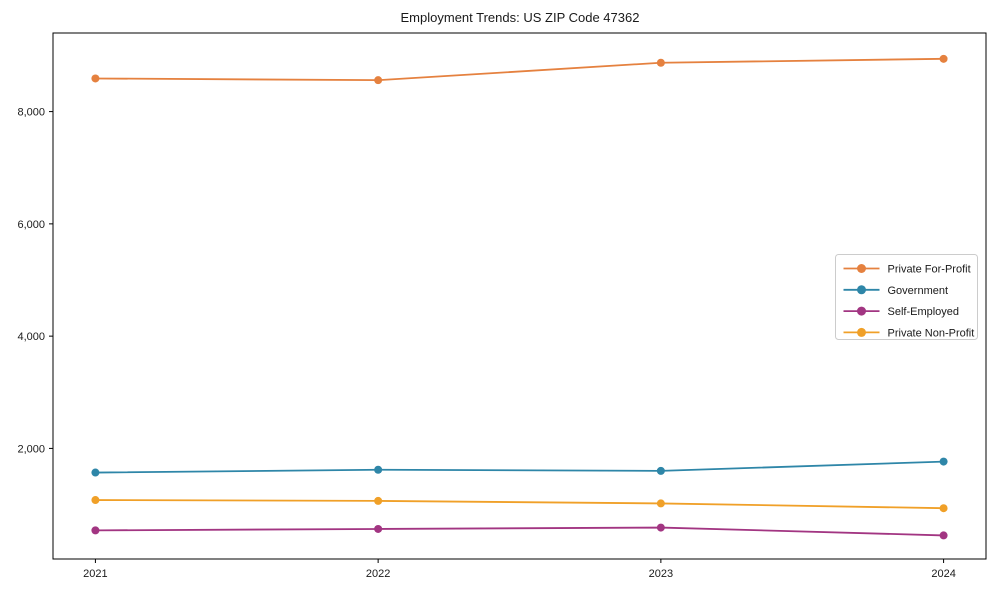  What do you see at coordinates (861, 332) in the screenshot?
I see `legend-marker-private-non-profit` at bounding box center [861, 332].